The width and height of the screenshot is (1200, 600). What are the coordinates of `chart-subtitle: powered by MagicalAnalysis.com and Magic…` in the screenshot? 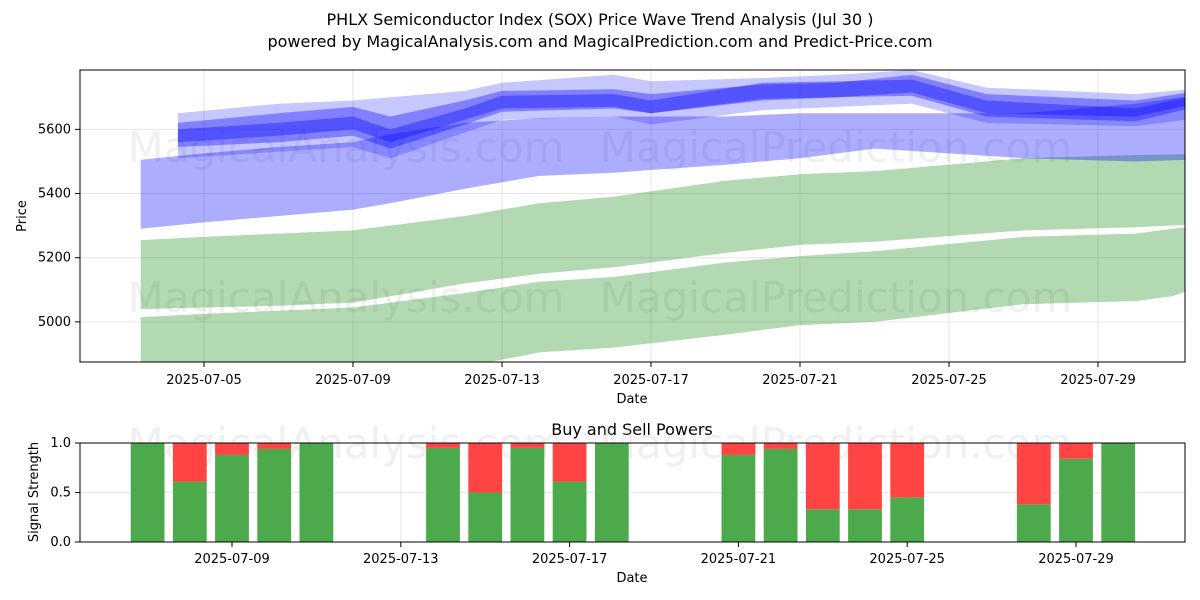 It's located at (599, 41).